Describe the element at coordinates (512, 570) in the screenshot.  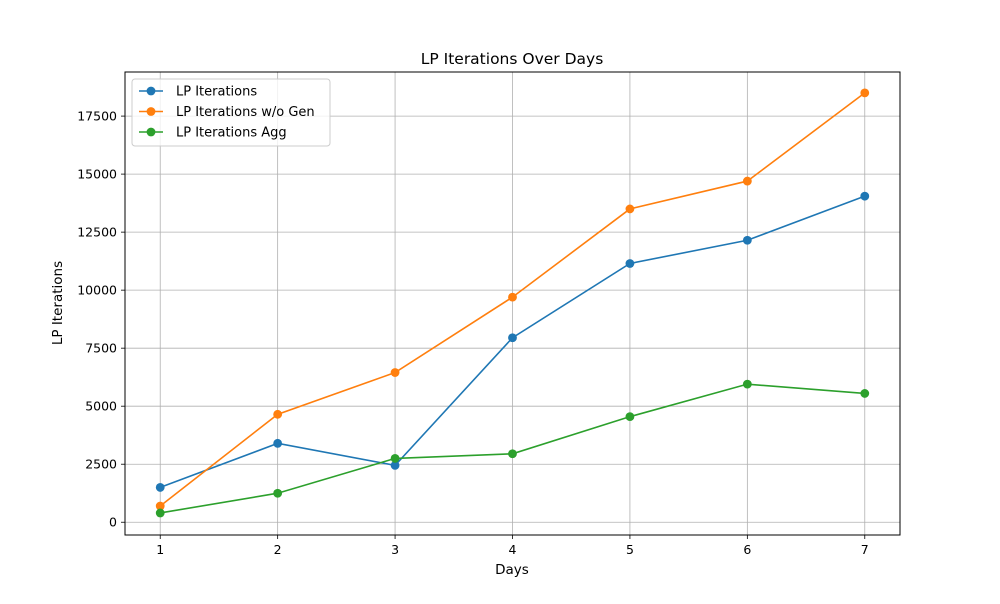
I see `x-axis-label: Days` at that location.